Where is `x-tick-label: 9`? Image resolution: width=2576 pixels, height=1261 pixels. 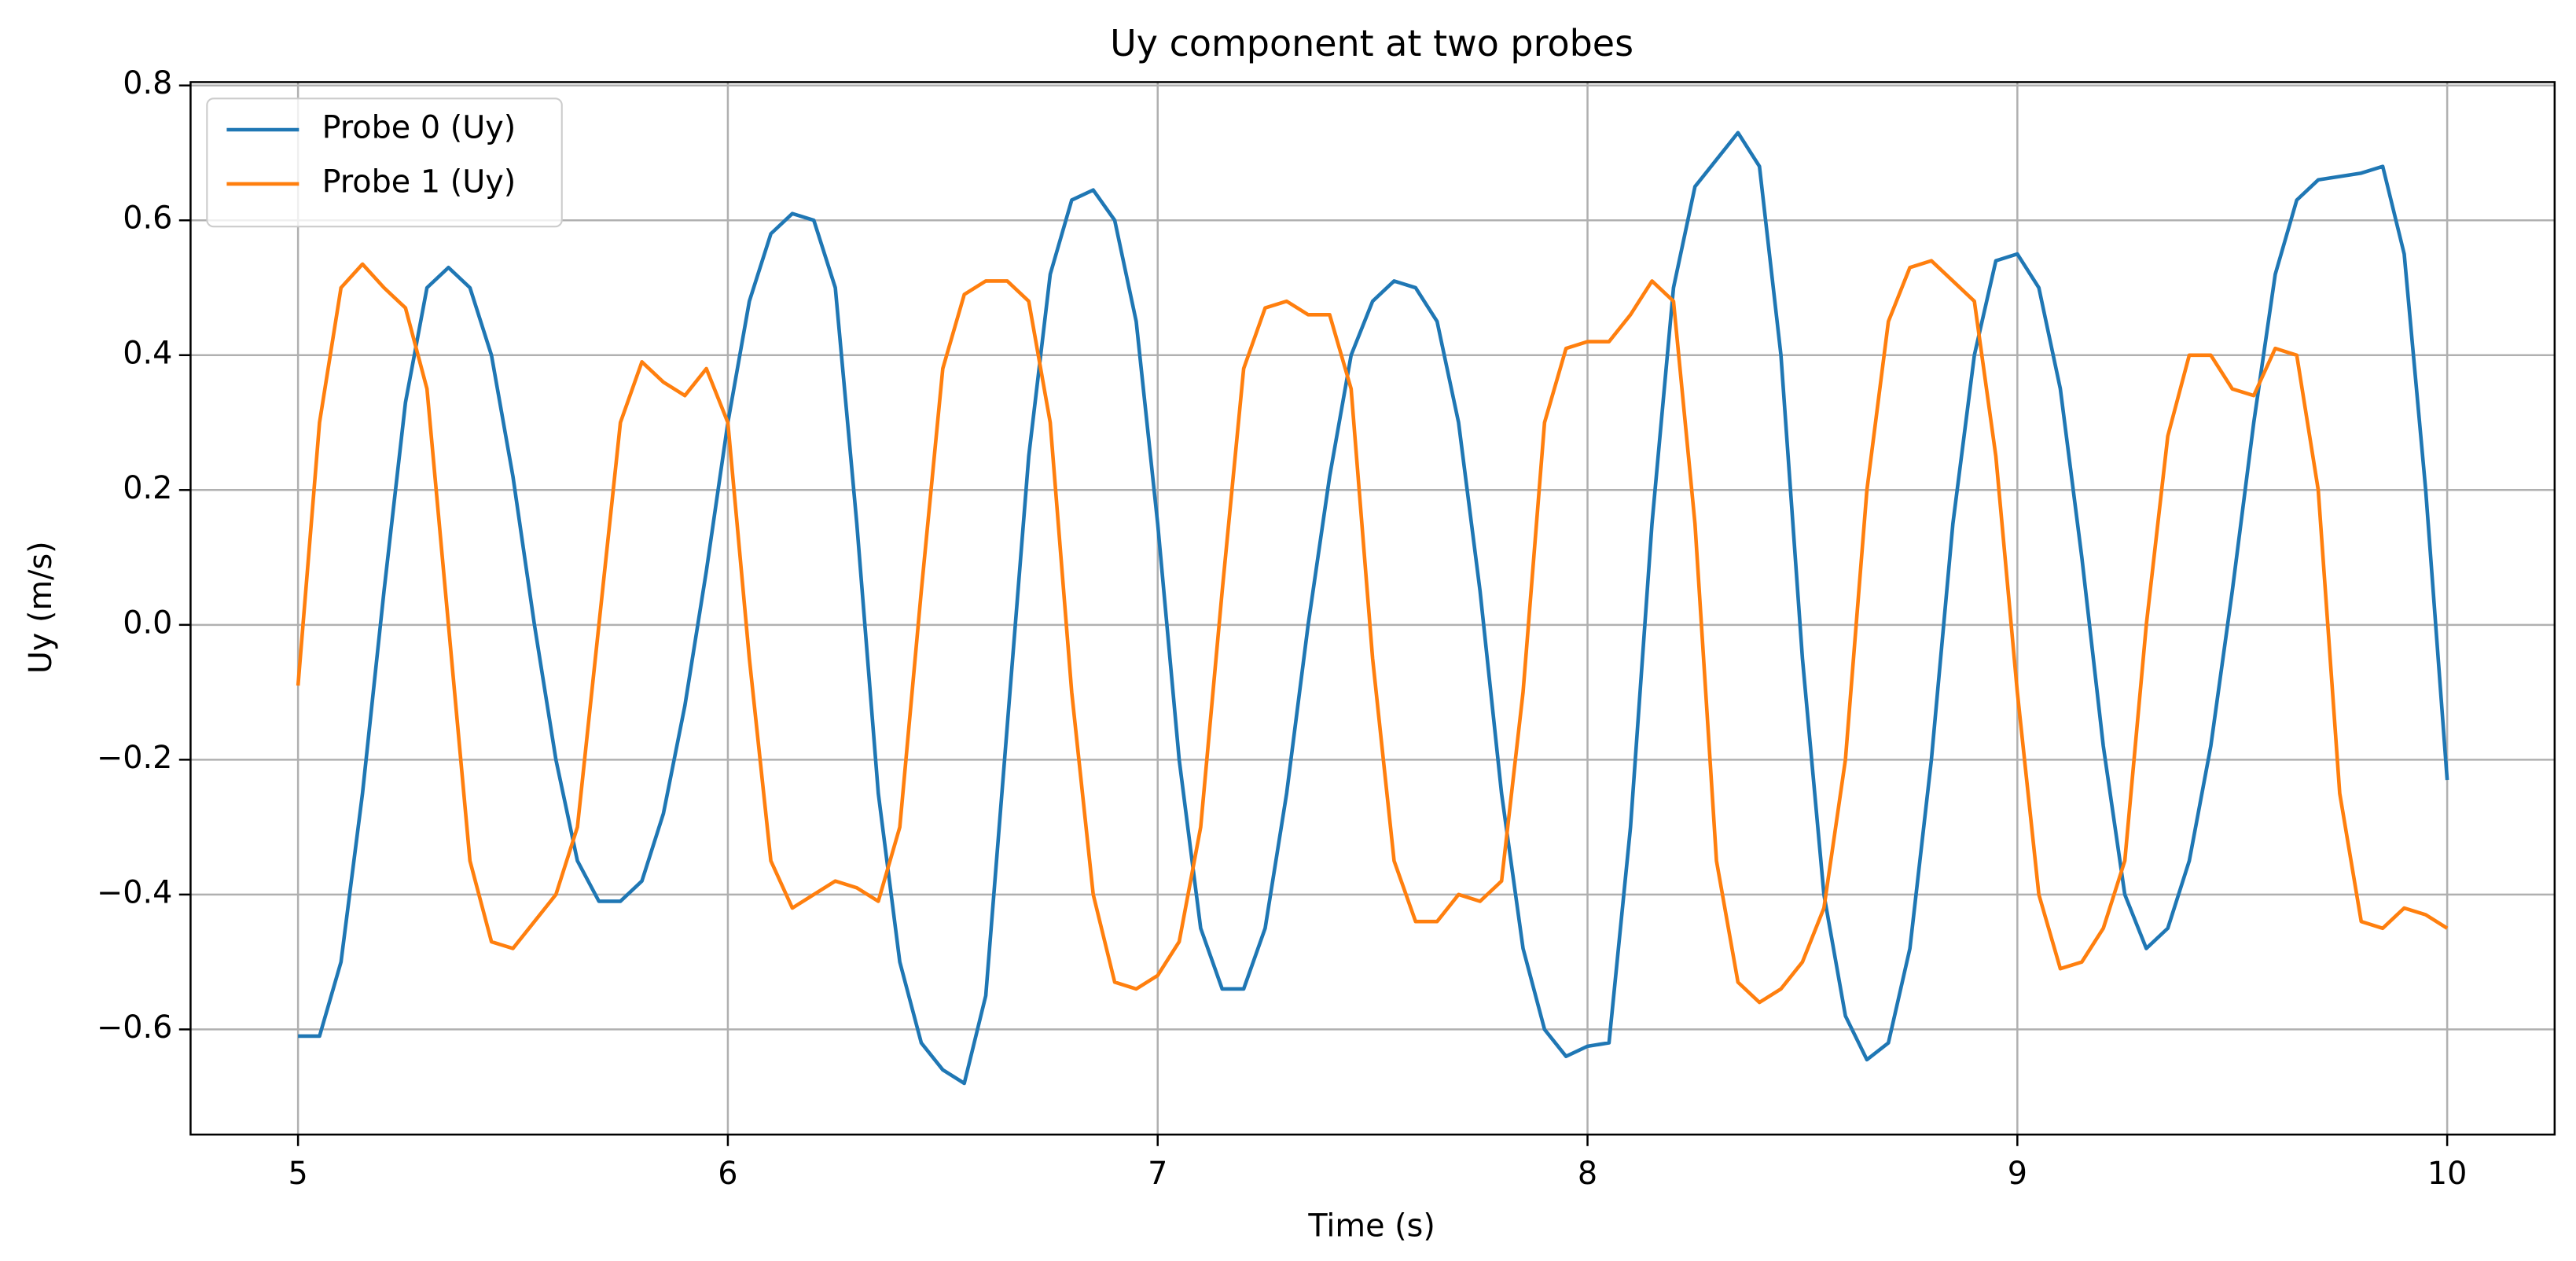 x-tick-label: 9 is located at coordinates (2017, 1174).